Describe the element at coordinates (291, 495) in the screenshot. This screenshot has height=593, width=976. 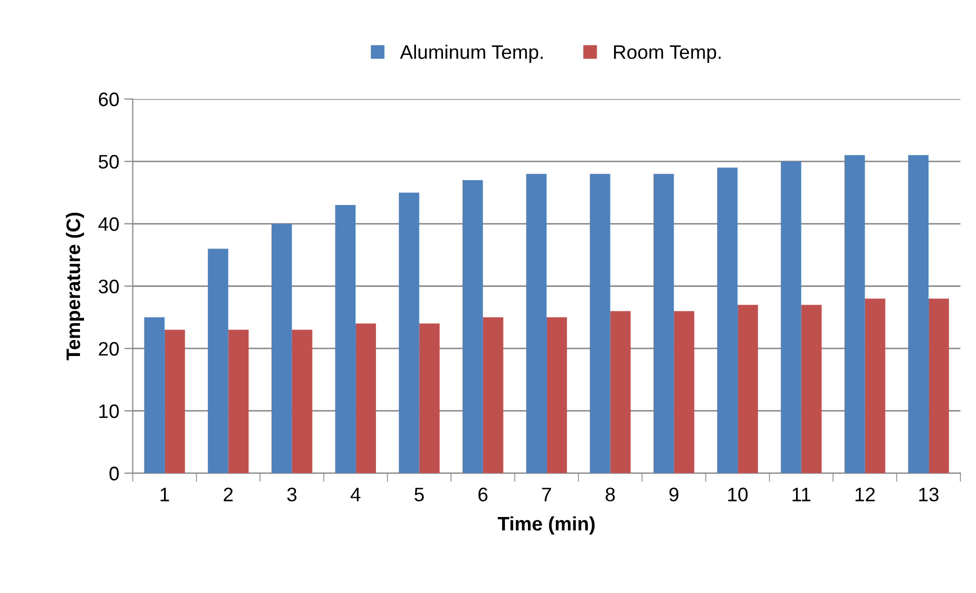
I see `x-tick-label: 3` at that location.